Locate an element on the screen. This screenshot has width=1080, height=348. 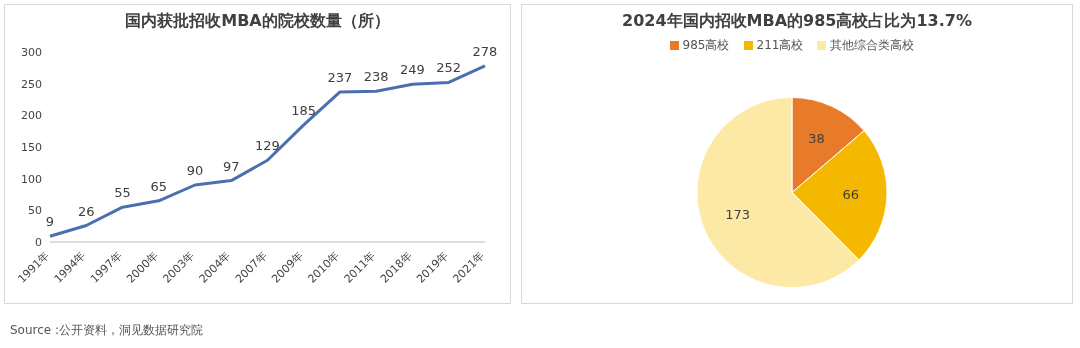
data-label: 252 is located at coordinates (449, 68).